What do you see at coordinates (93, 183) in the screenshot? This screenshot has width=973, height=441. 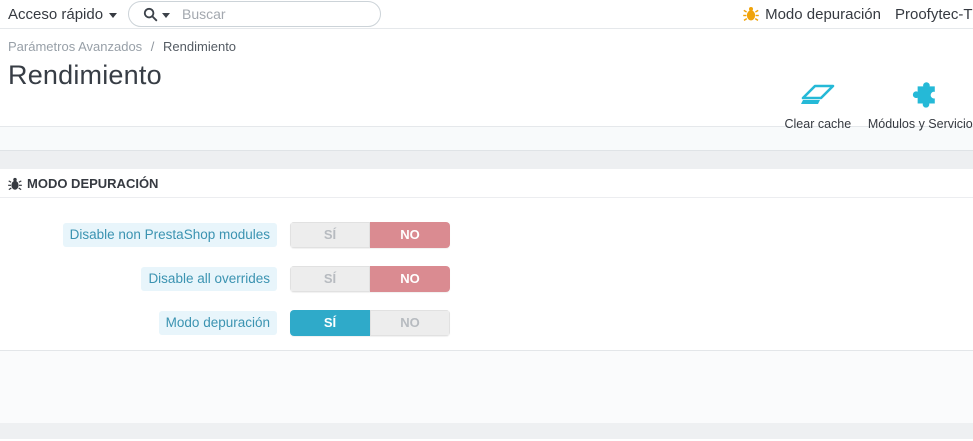 I see `panel-title: MODO DEPURACIÓN` at bounding box center [93, 183].